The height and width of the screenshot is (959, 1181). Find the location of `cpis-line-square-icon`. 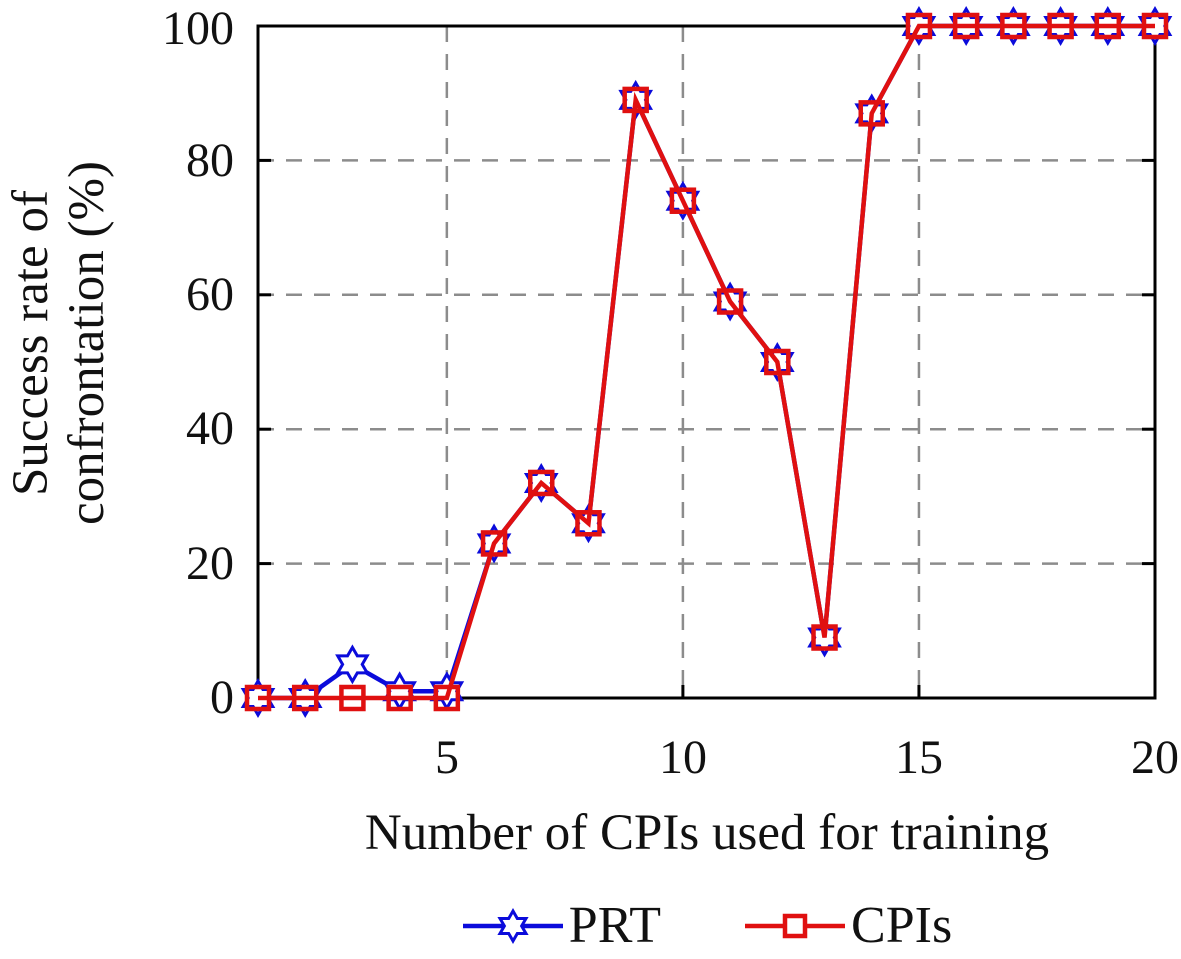

cpis-line-square-icon is located at coordinates (795, 926).